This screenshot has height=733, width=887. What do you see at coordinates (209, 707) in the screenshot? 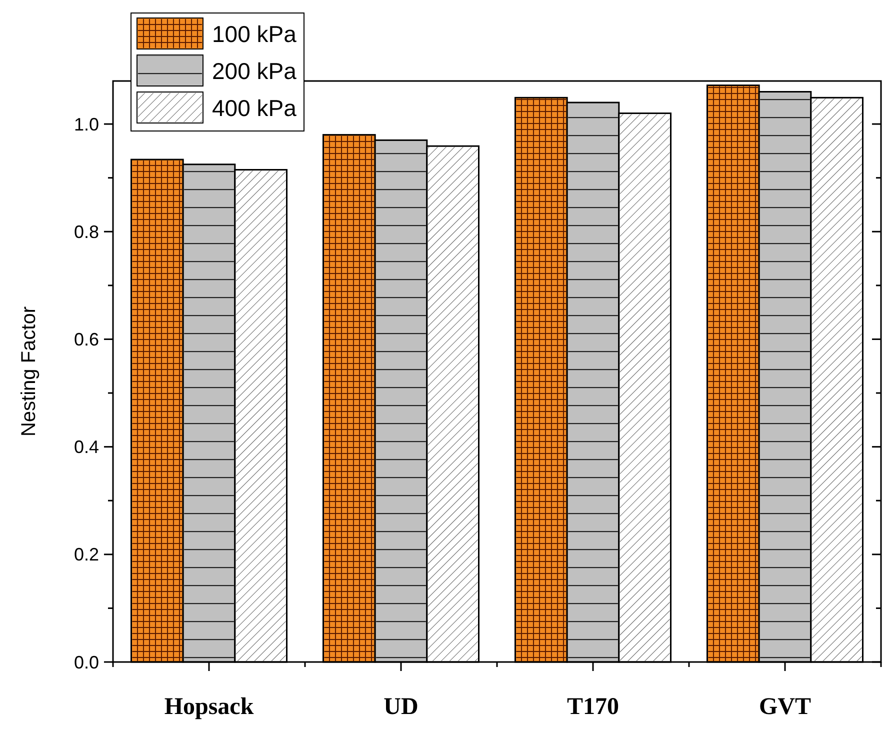
I see `x-tick-label: Hopsack` at bounding box center [209, 707].